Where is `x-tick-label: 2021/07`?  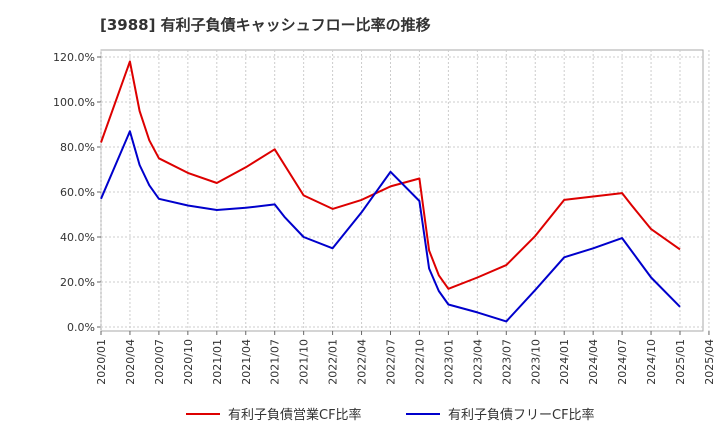 x-tick-label: 2021/07 is located at coordinates (275, 362).